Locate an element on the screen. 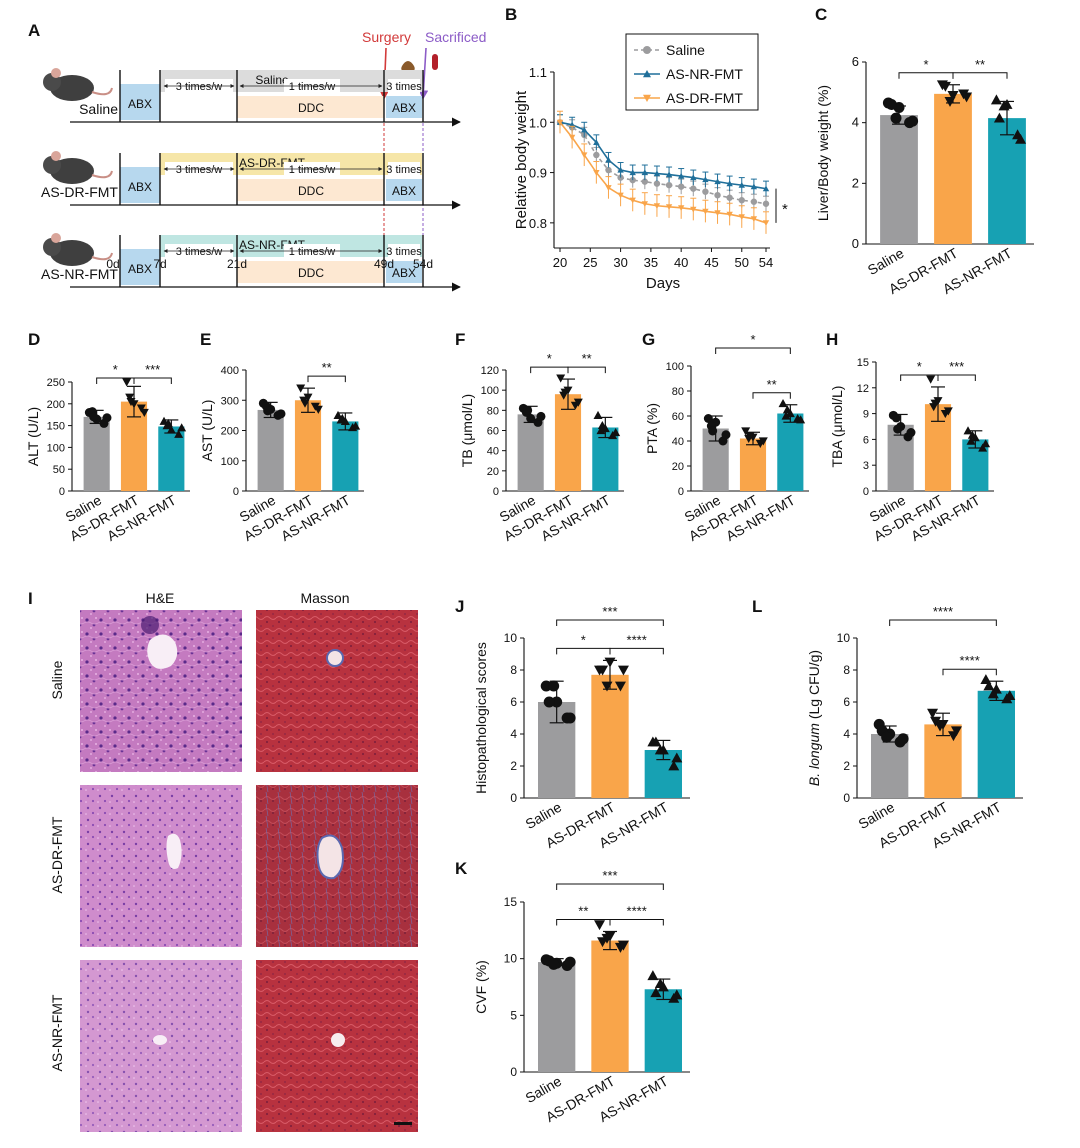 Image resolution: width=1080 pixels, height=1148 pixels. day-54: 54d is located at coordinates (423, 264).